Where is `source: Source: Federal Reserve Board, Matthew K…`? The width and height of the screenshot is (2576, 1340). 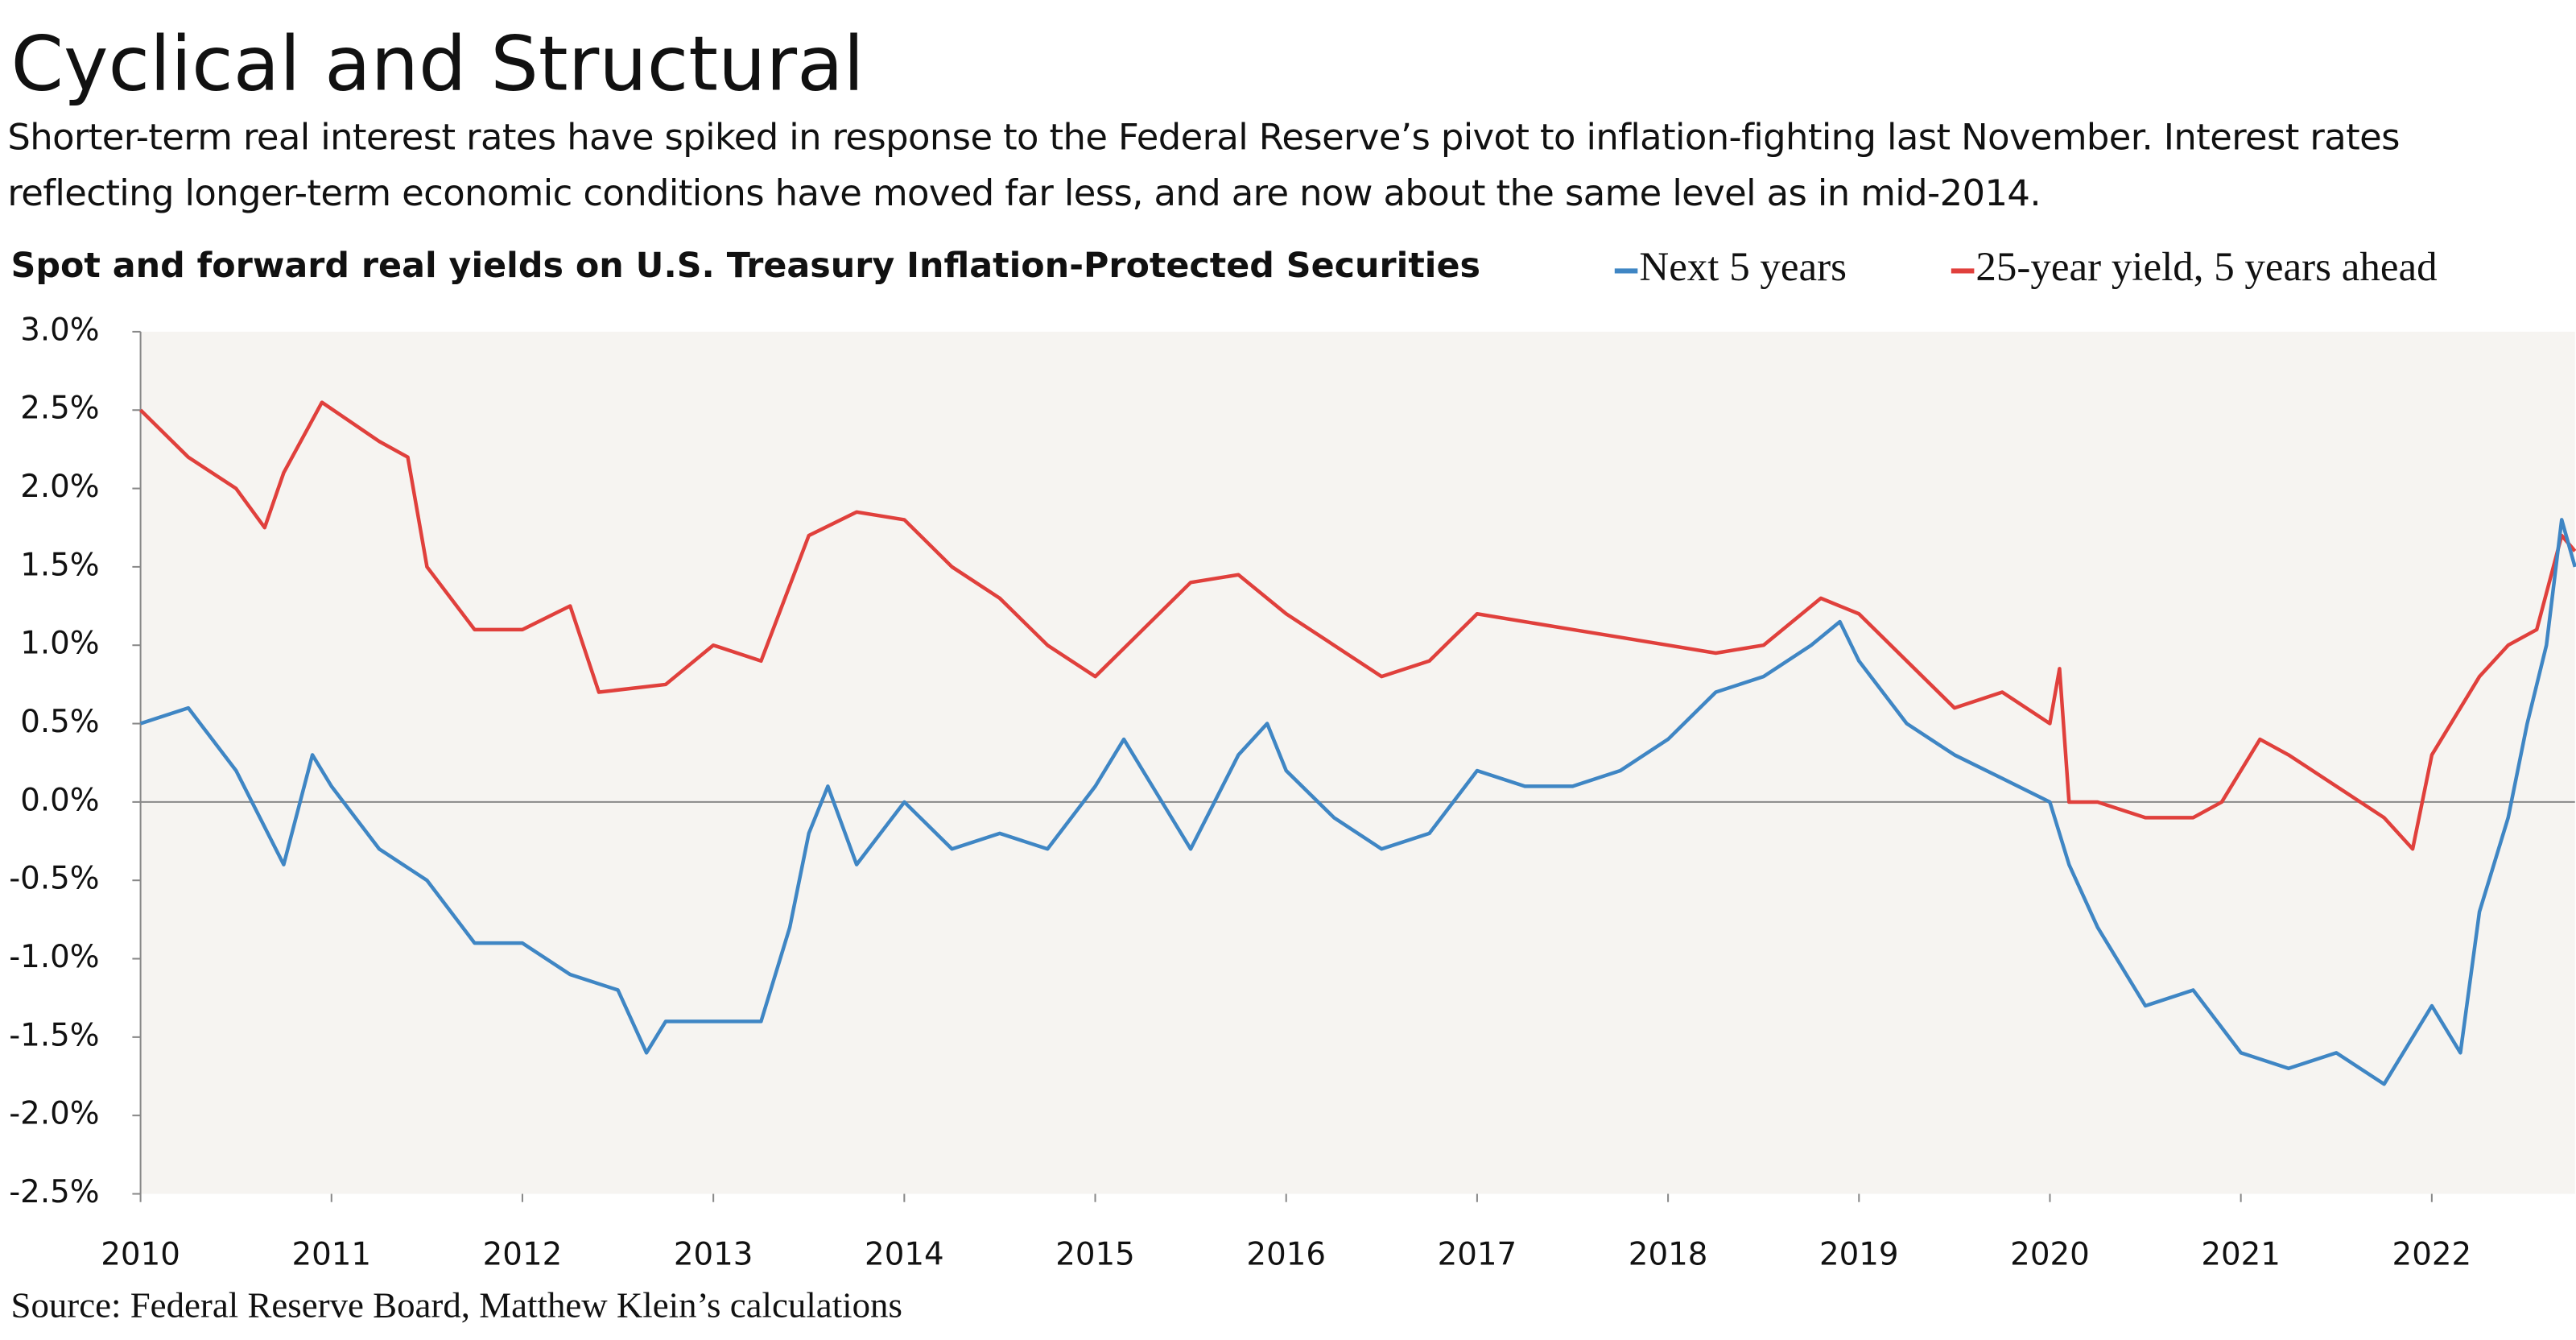
source: Source: Federal Reserve Board, Matthew K… is located at coordinates (456, 1305).